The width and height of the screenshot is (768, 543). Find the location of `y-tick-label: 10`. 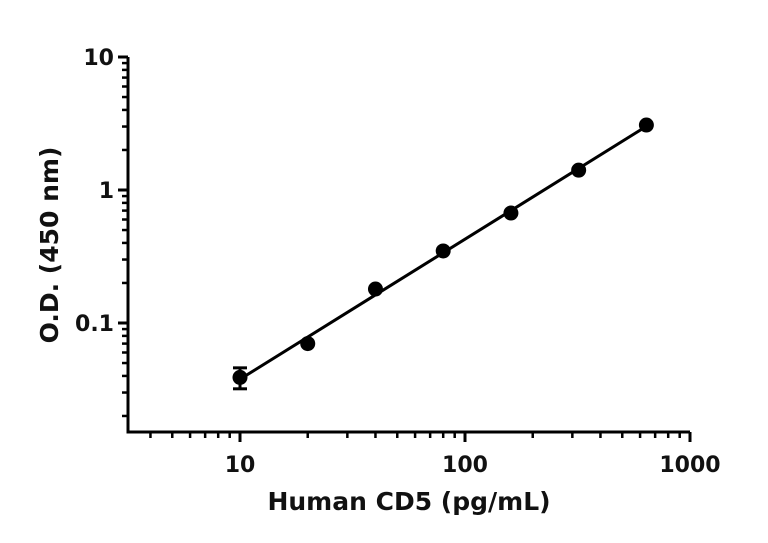

y-tick-label: 10 is located at coordinates (98, 58).